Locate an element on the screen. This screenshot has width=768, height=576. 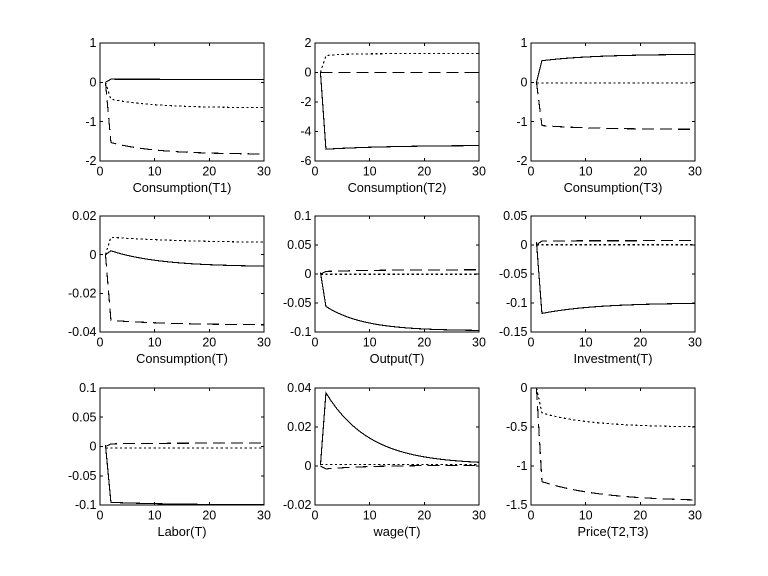
svg-text: -0.15 is located at coordinates (513, 332).